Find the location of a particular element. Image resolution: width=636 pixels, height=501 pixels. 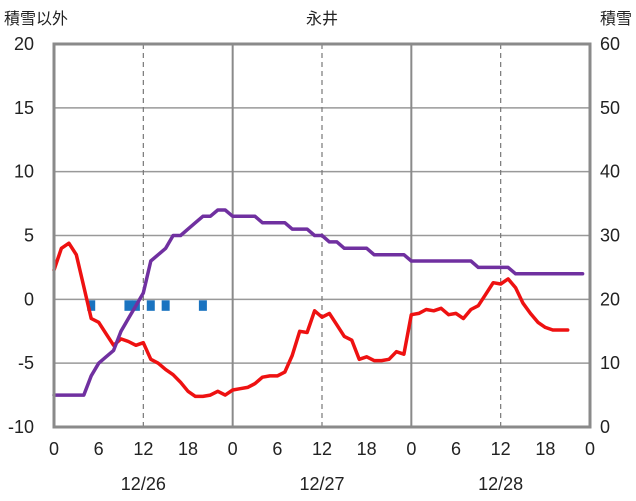

right-tick-label: 0 is located at coordinates (605, 427).